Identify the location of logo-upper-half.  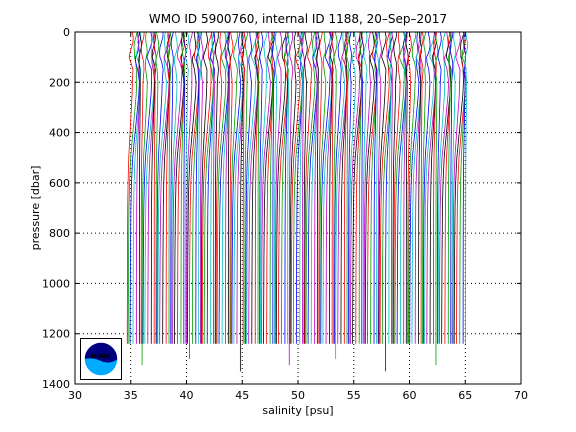
(101, 352).